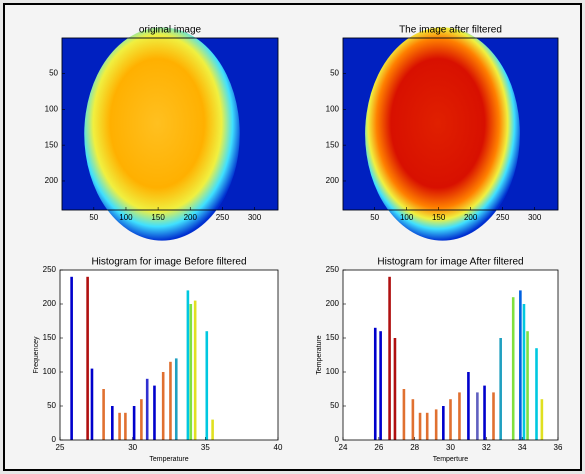  I want to click on axes-area, so click(169, 355).